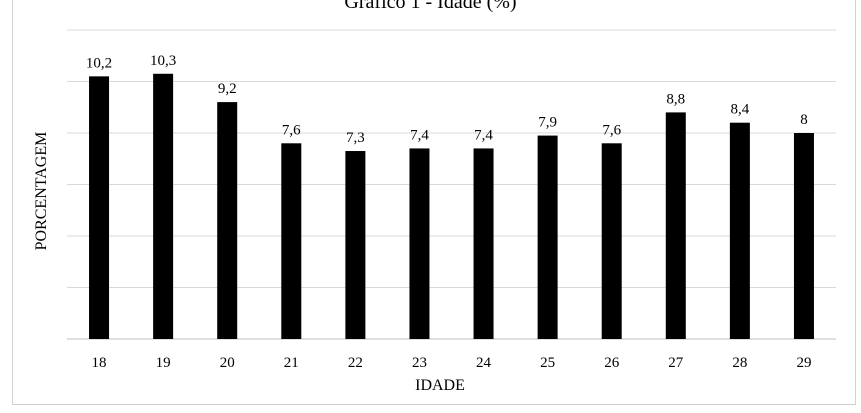 The height and width of the screenshot is (413, 861). What do you see at coordinates (740, 110) in the screenshot?
I see `data-label-28: 8,4` at bounding box center [740, 110].